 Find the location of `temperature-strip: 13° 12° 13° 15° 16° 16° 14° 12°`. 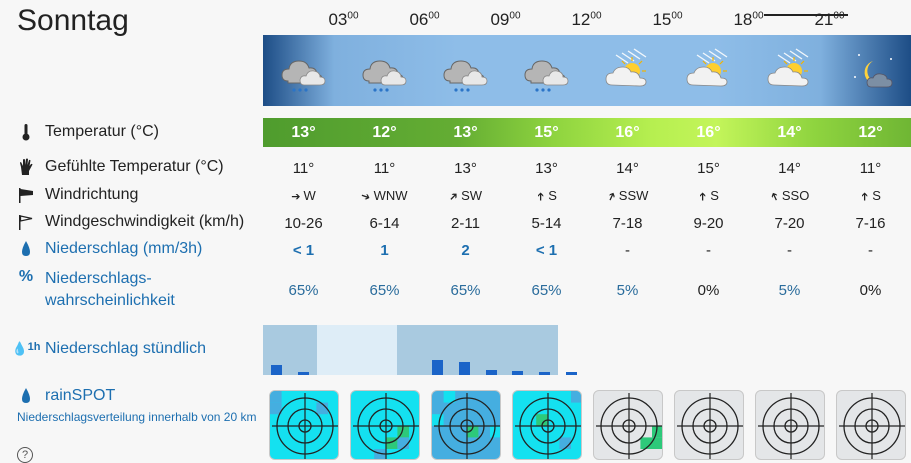

temperature-strip: 13° 12° 13° 15° 16° 16° 14° 12° is located at coordinates (587, 132).